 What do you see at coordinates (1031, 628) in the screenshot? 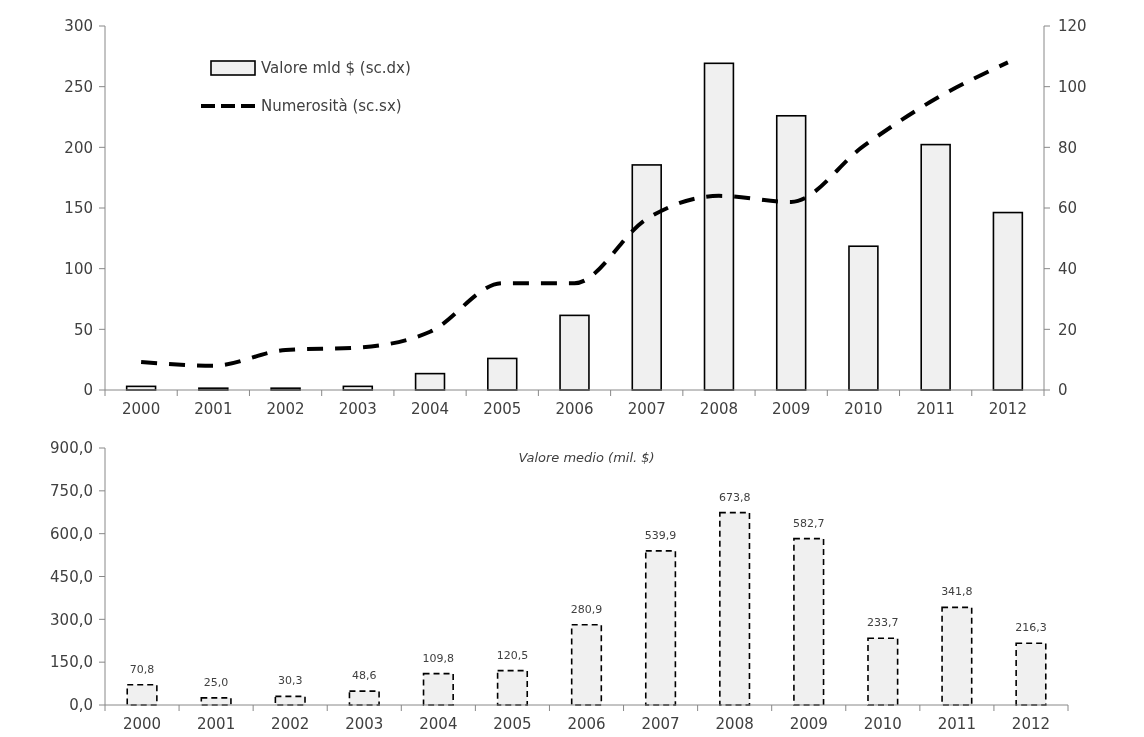
I see `data-label: 216,3` at bounding box center [1031, 628].